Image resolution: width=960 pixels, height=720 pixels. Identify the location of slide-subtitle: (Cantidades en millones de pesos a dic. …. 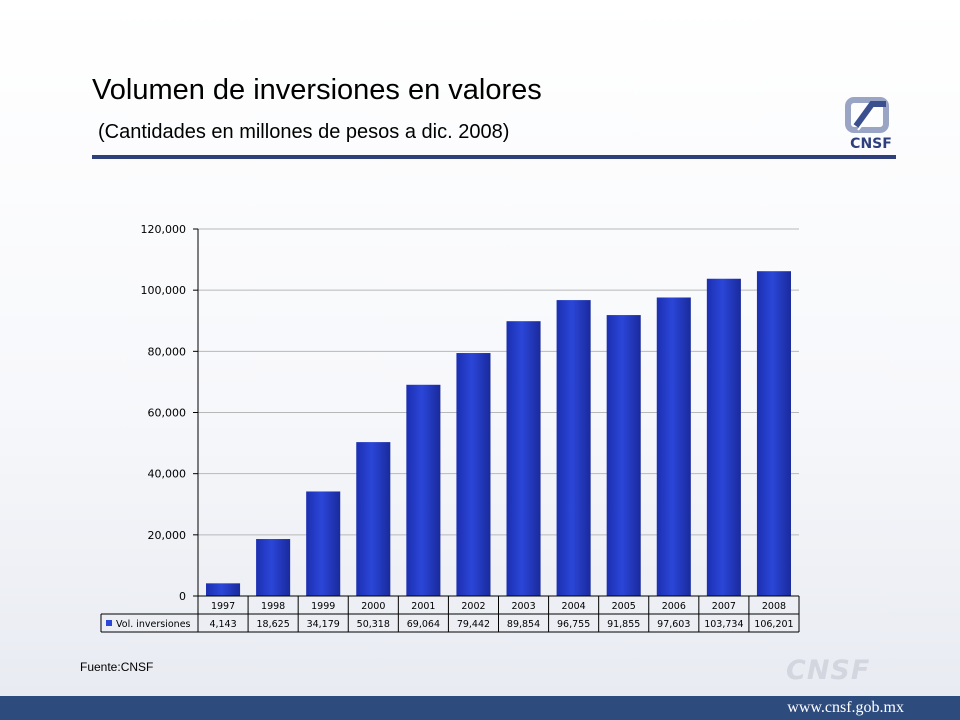
(304, 132).